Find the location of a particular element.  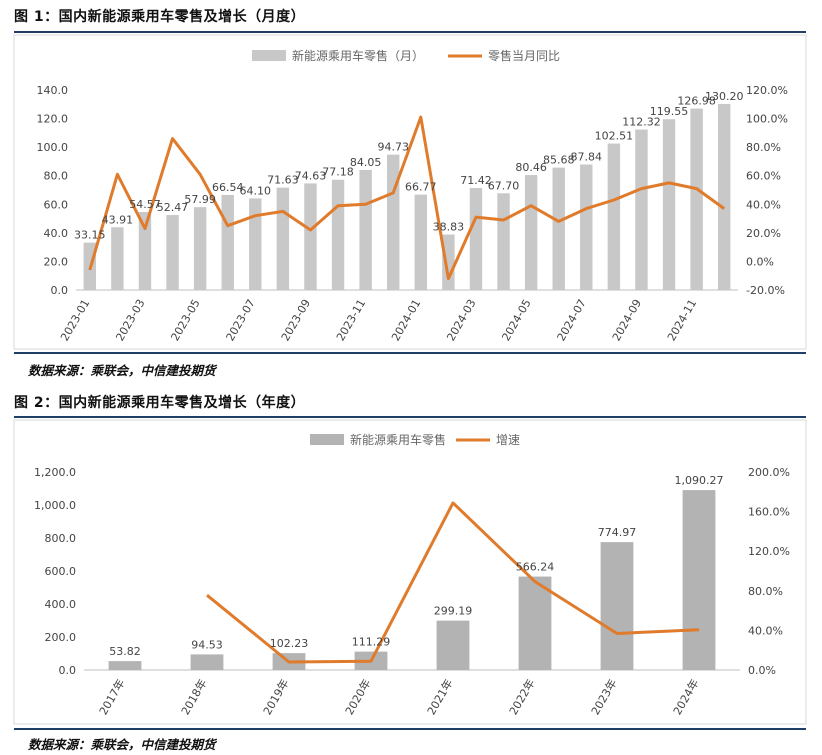

c1-legend-bar-label: 新能源乘用车零售（月） is located at coordinates (358, 55).